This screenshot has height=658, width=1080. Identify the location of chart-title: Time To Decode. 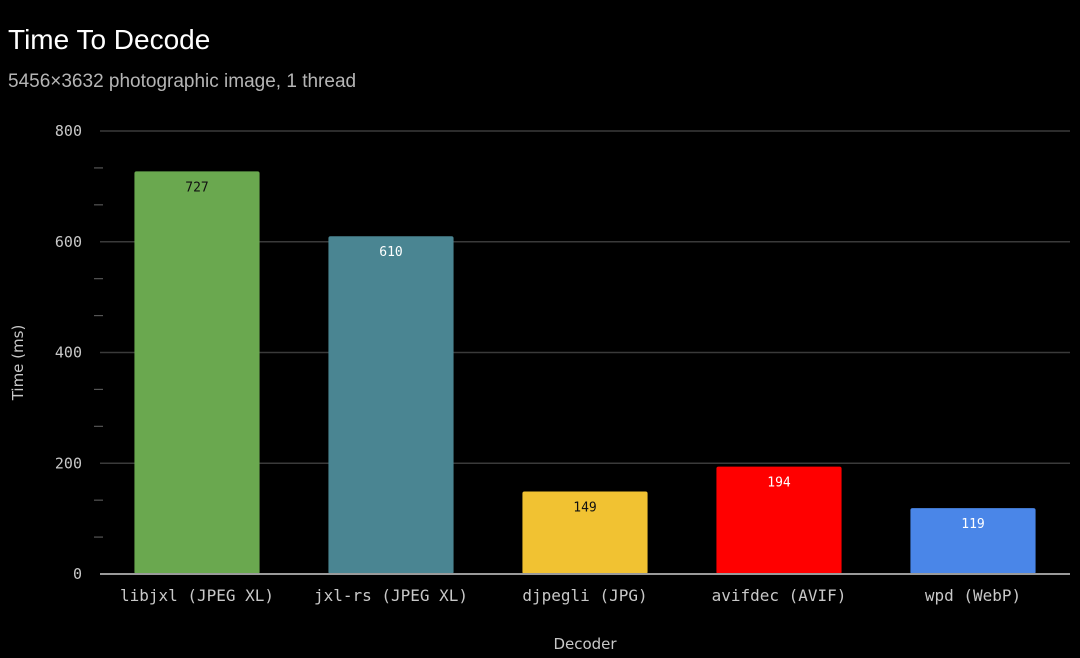
(109, 39).